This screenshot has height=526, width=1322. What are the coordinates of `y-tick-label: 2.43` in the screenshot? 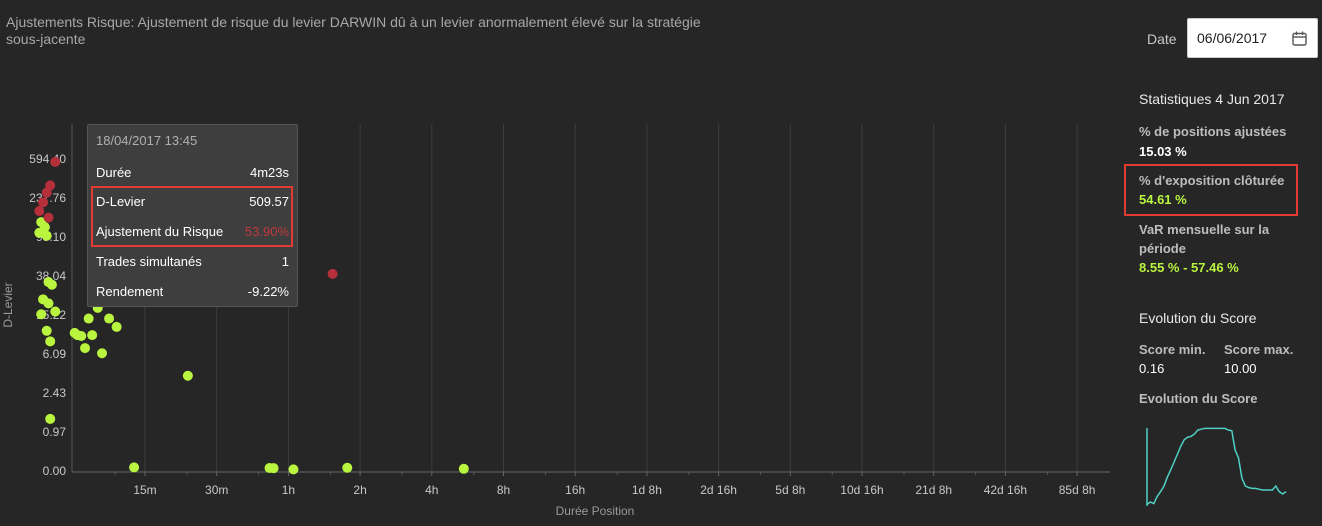 It's located at (55, 393).